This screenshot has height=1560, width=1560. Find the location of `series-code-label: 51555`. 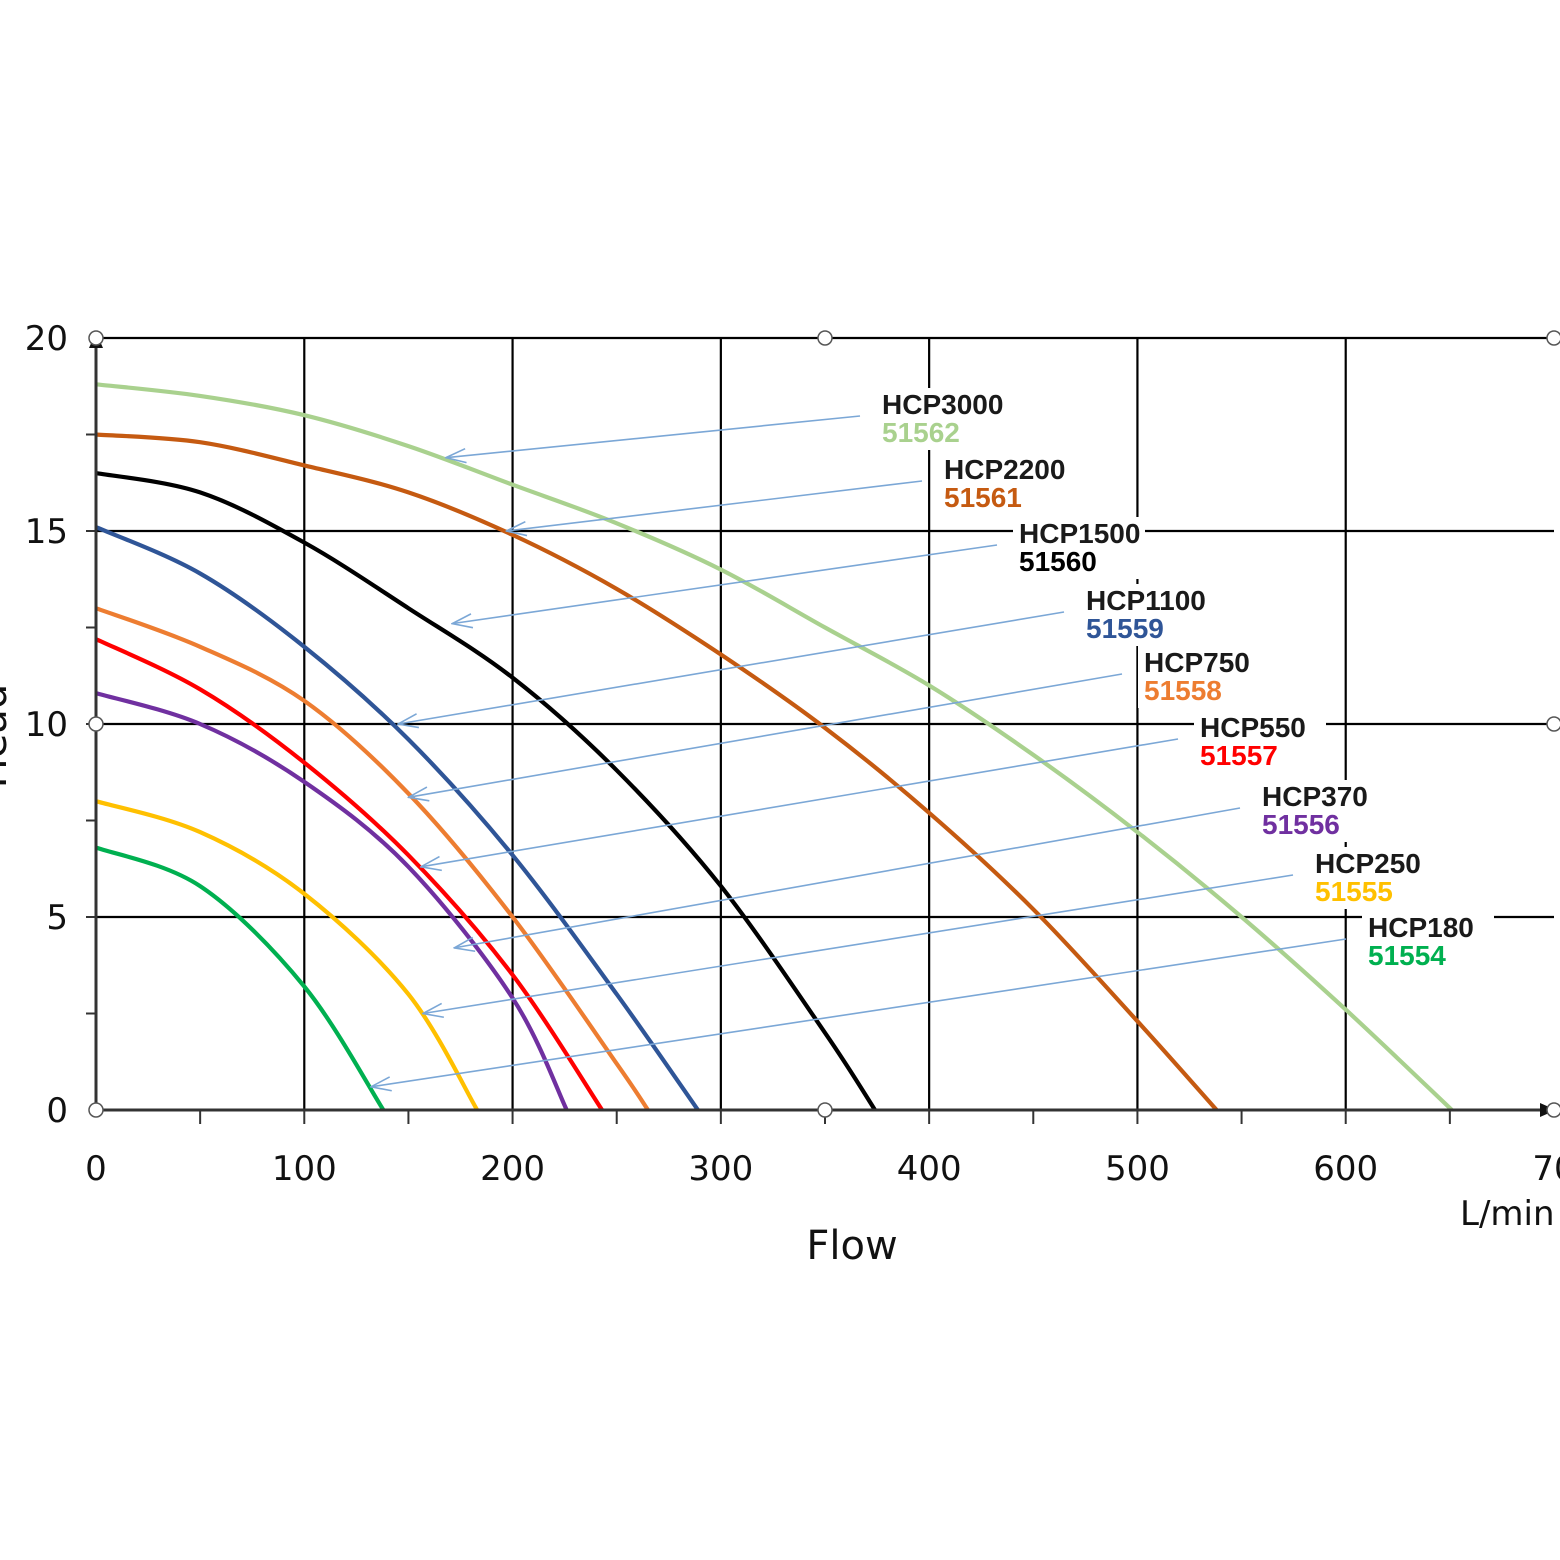

series-code-label: 51555 is located at coordinates (1354, 891).